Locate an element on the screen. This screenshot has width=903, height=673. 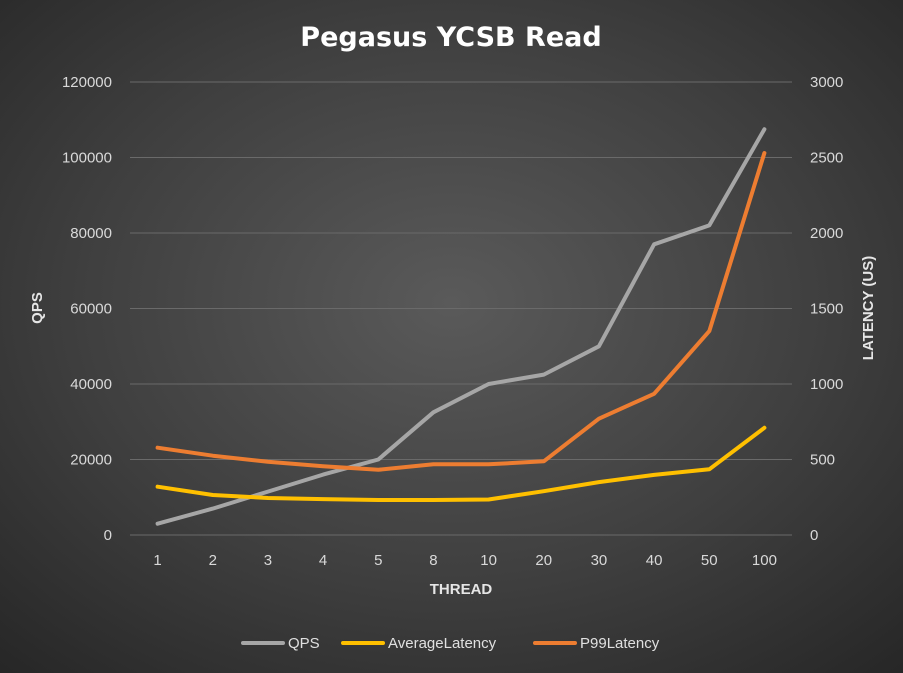
right-axis-title: LATENCY (US) is located at coordinates (868, 308).